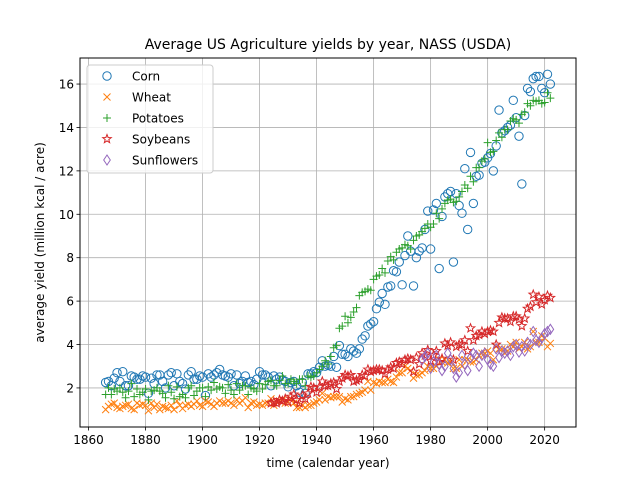 This screenshot has height=480, width=640. Describe the element at coordinates (70, 345) in the screenshot. I see `y-tick-label: 4` at that location.